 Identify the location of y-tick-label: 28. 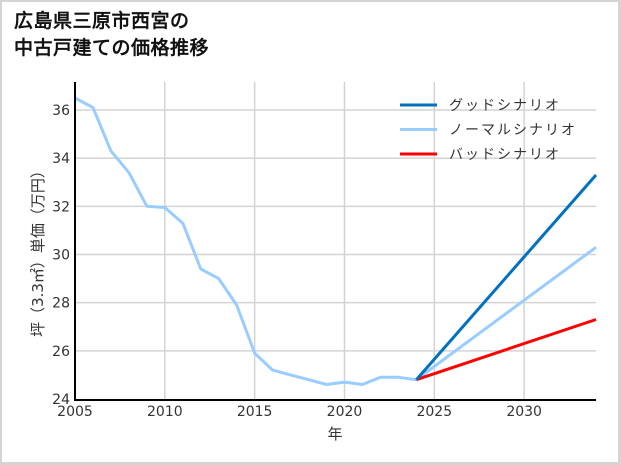
(61, 304).